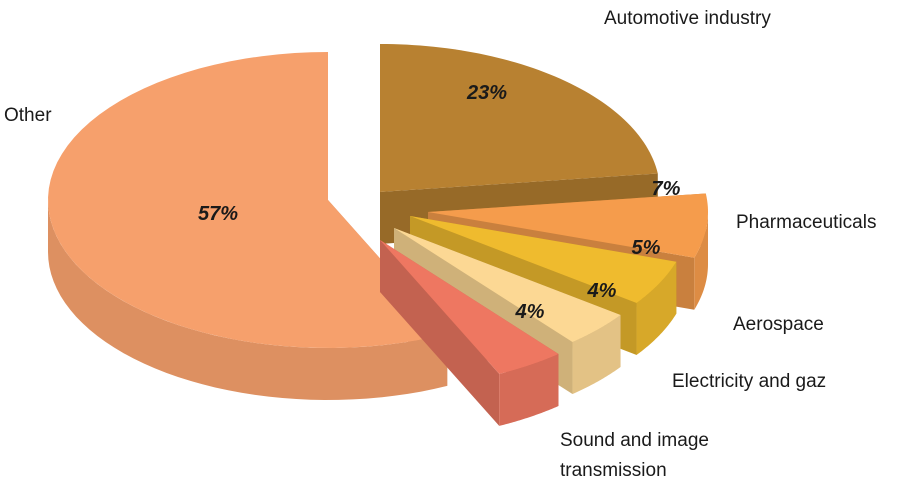  Describe the element at coordinates (634, 455) in the screenshot. I see `category-label-sound-and-image-transmission: Sound and image transmission` at that location.